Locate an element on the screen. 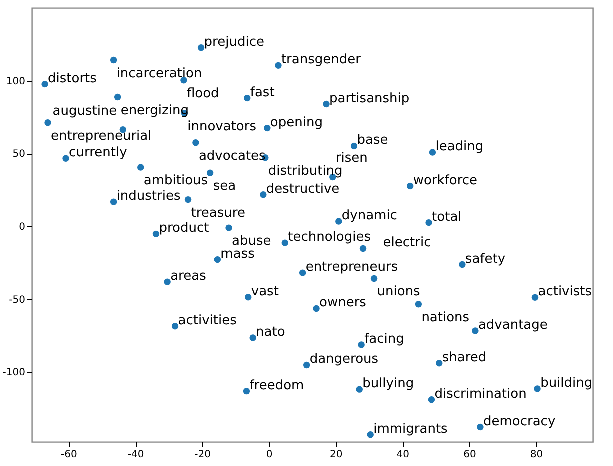 This screenshot has height=466, width=613. data-label: unions is located at coordinates (399, 292).